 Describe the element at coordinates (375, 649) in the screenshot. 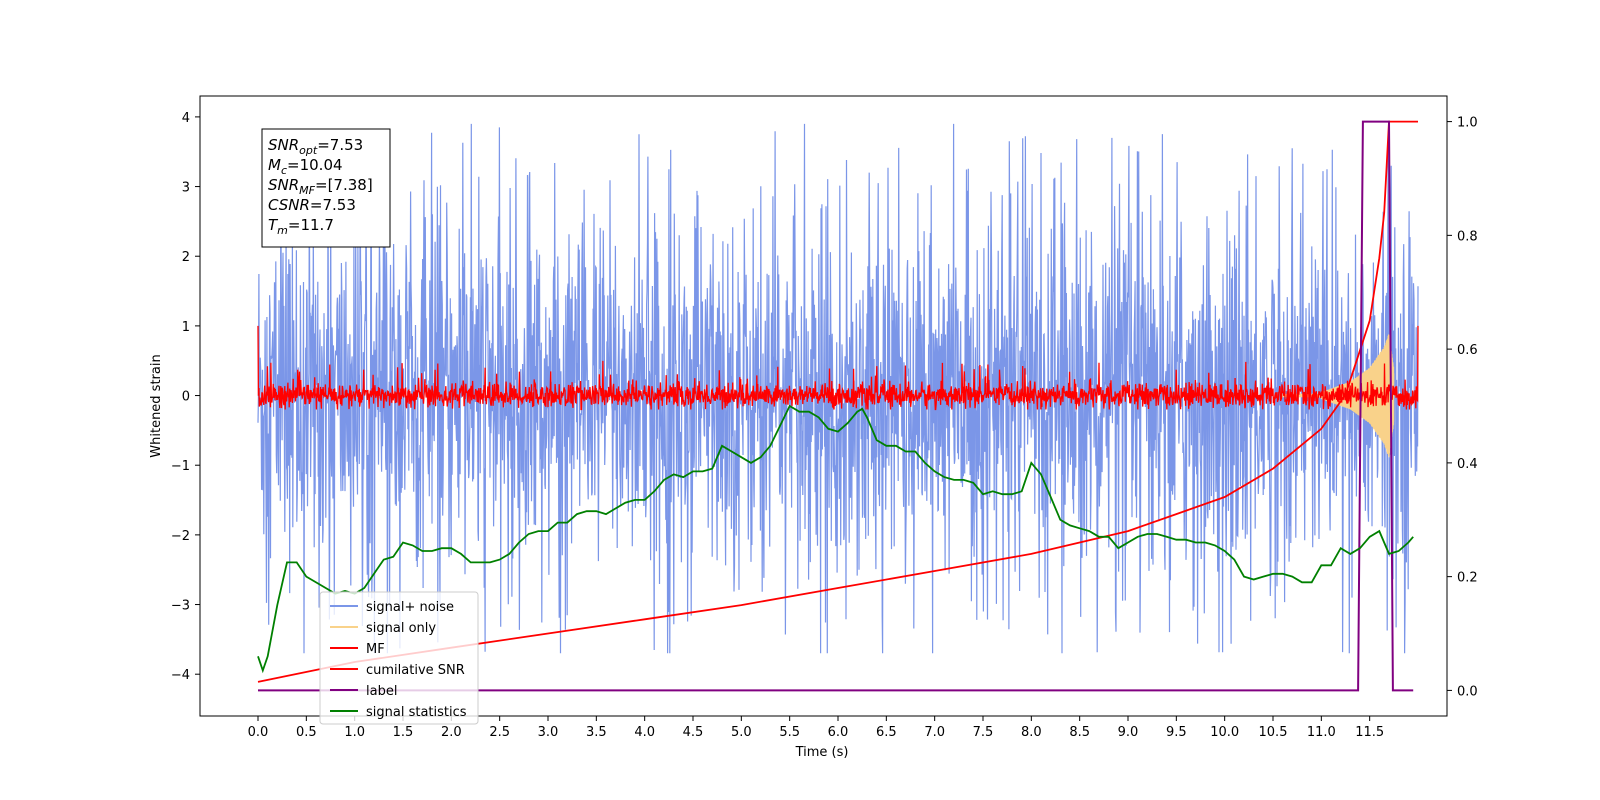

I see `legend-entry-label: MF` at that location.